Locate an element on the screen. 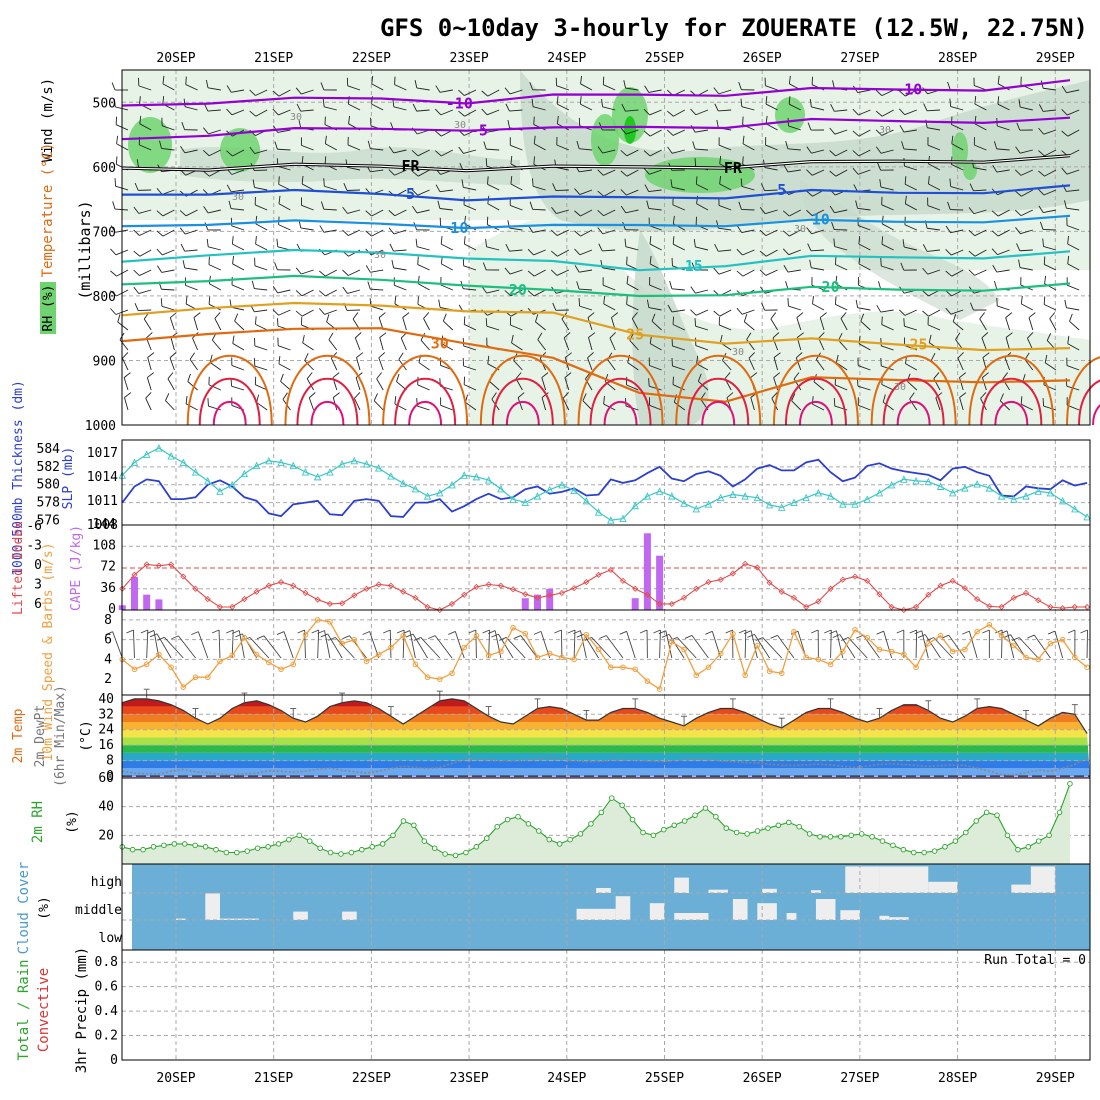  lifted-index-marker is located at coordinates (684, 597).